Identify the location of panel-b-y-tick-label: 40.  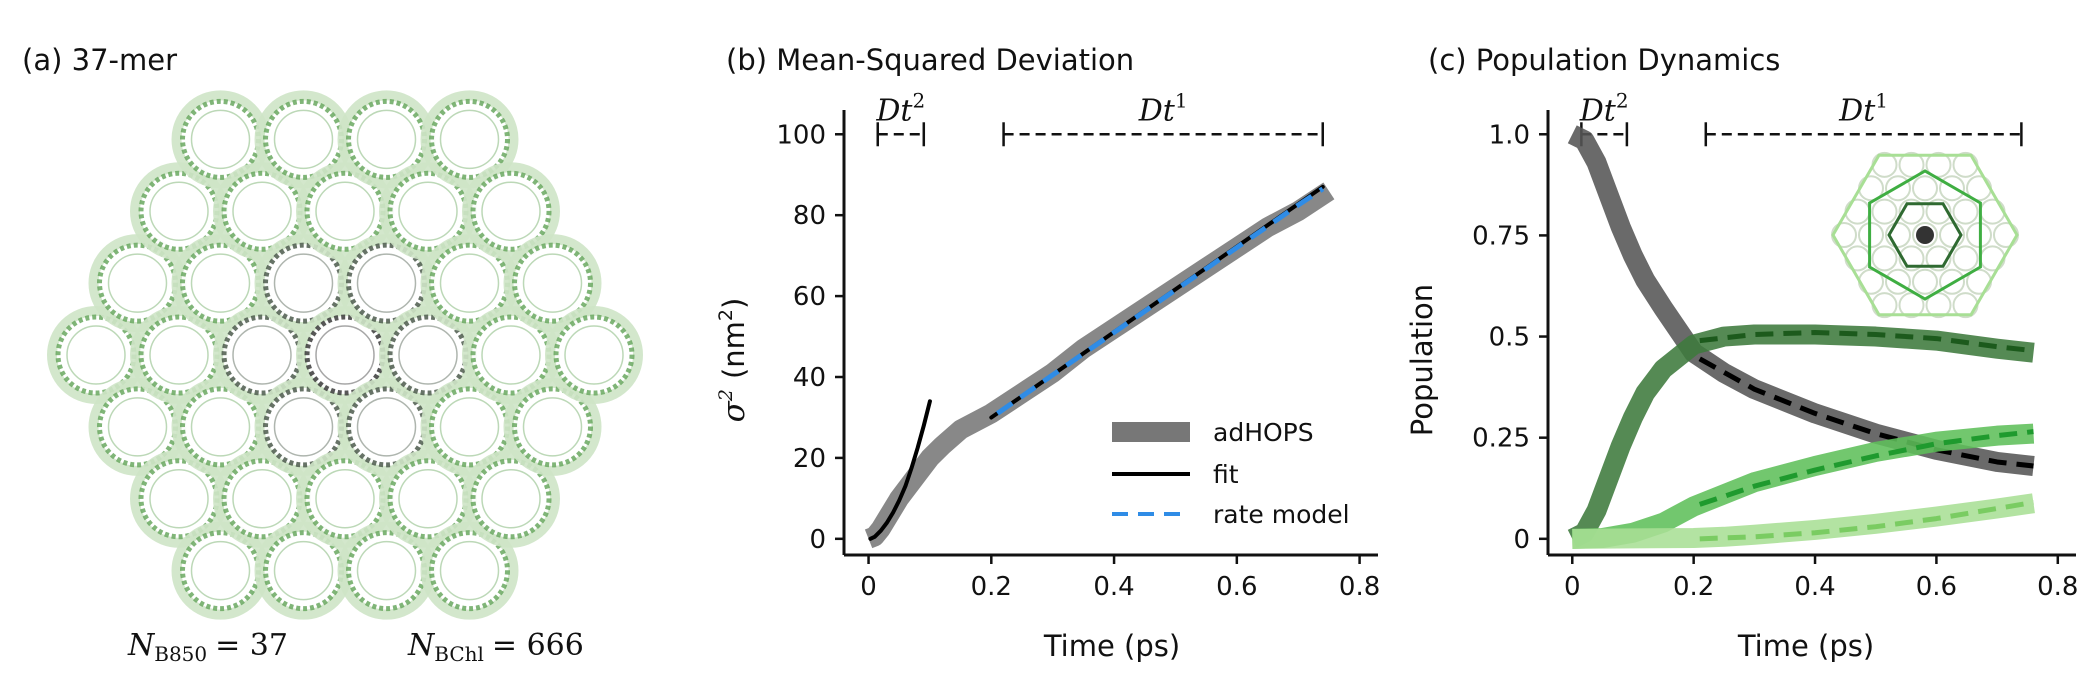
(809, 378).